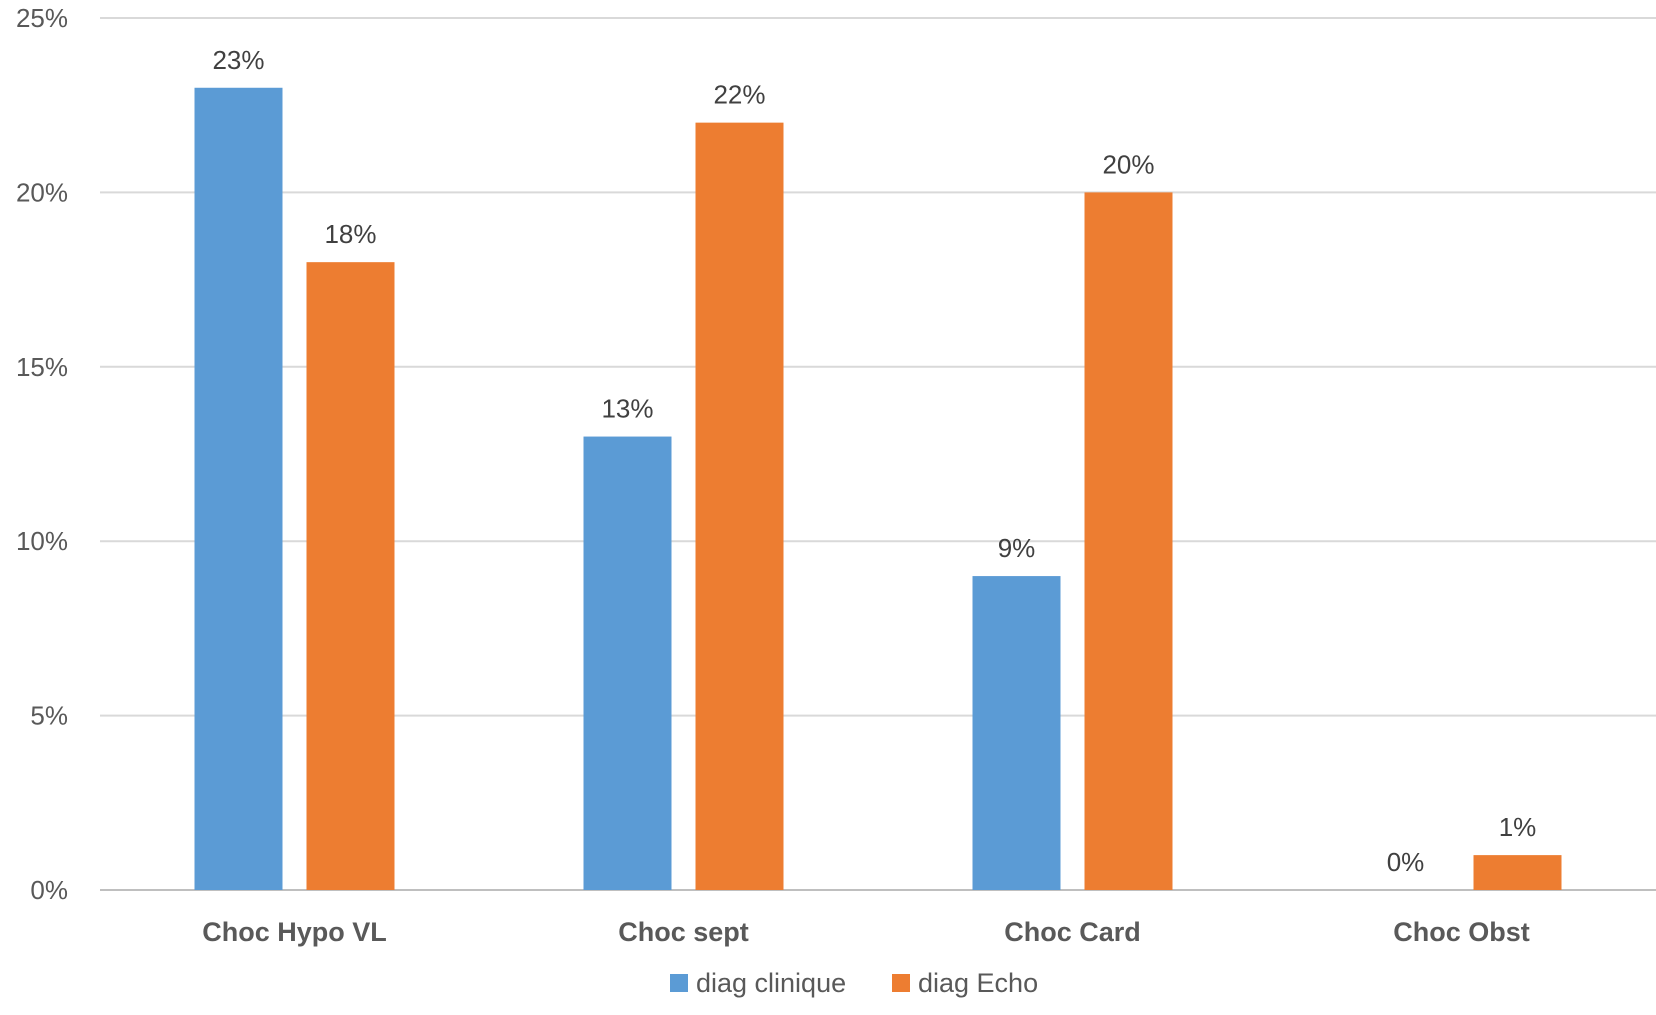 The width and height of the screenshot is (1656, 1015). Describe the element at coordinates (1128, 164) in the screenshot. I see `data-label: 20%` at that location.